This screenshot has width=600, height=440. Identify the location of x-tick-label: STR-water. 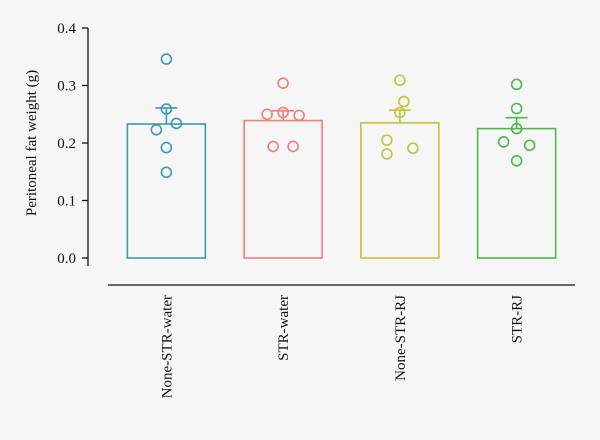
(284, 328).